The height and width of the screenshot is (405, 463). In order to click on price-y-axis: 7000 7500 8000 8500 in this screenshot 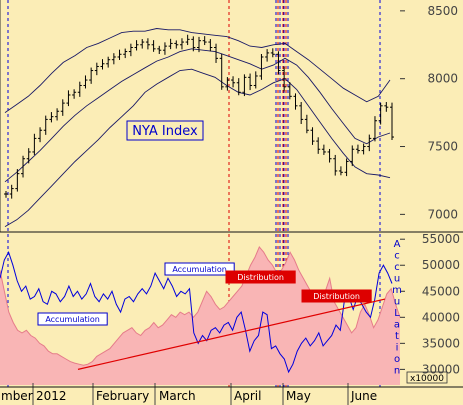, I will do `click(429, 112)`.